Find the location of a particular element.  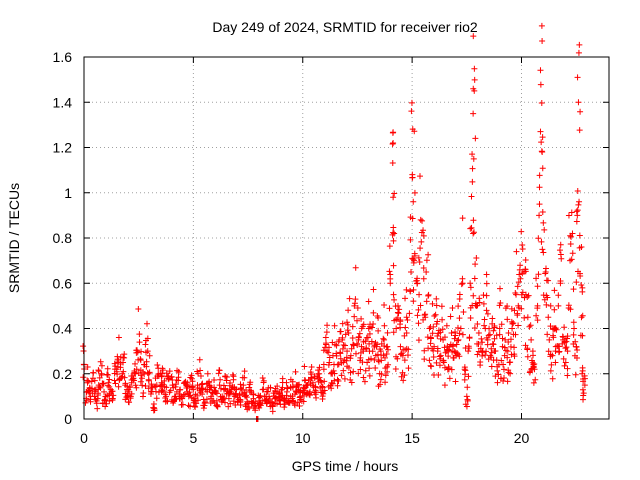

y-axis-label: SRMTID / TECUs is located at coordinates (14, 238).